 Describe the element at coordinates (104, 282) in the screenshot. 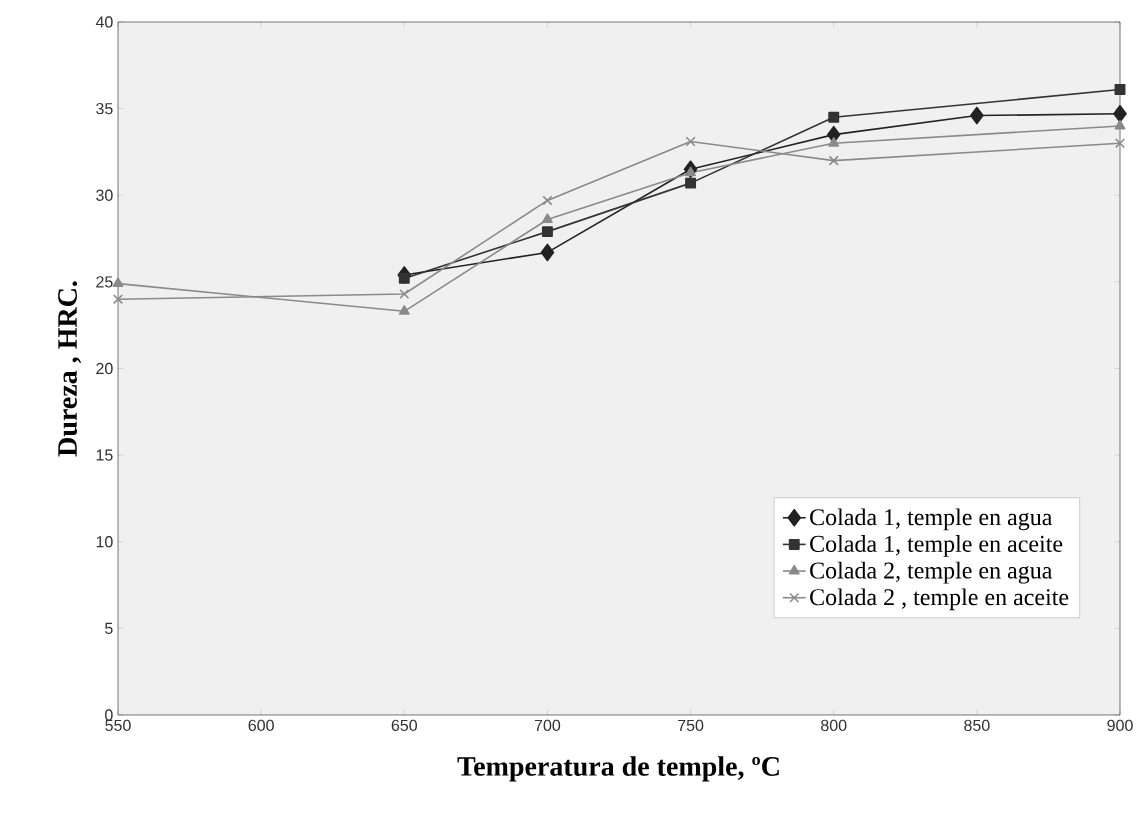

I see `y-tick-label: 25` at that location.